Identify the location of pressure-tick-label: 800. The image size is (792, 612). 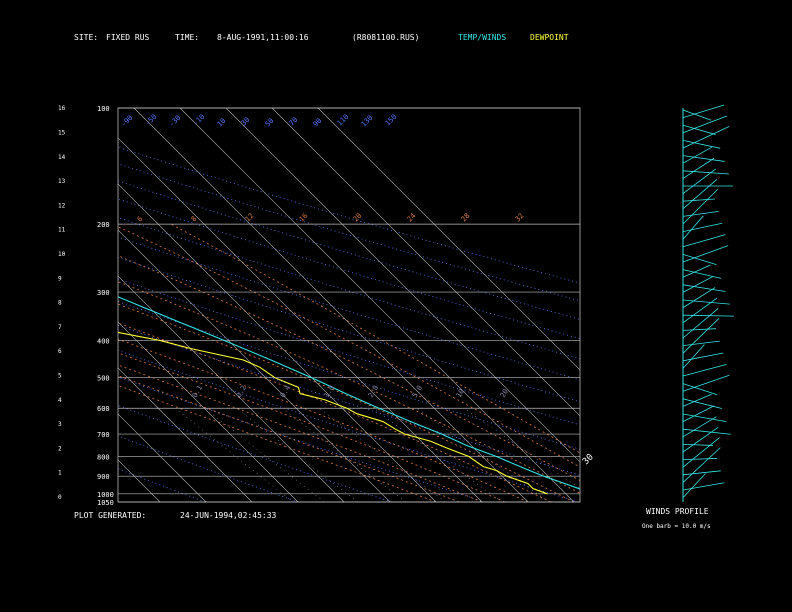
(103, 457).